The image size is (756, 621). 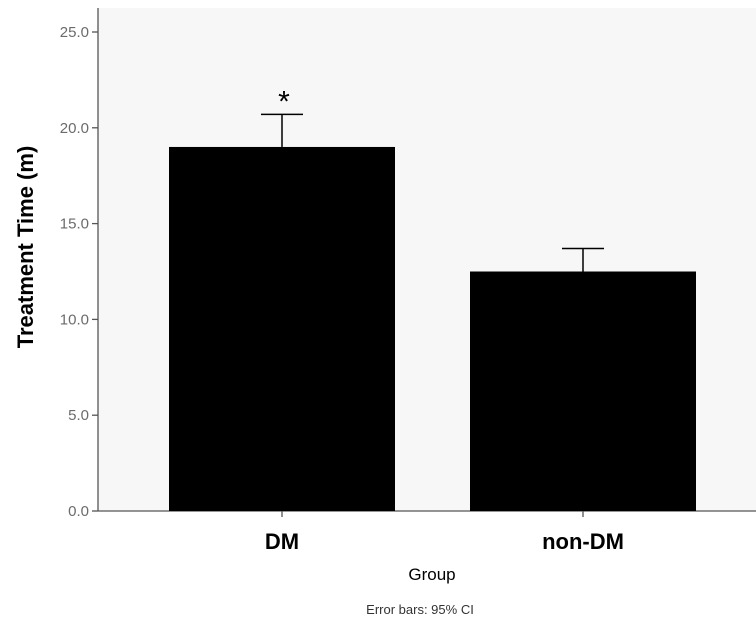 I want to click on y-tick-label: 10.0, so click(x=74, y=319).